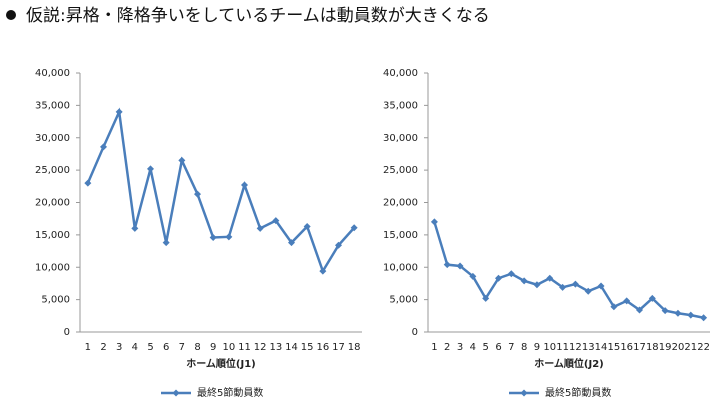  What do you see at coordinates (613, 347) in the screenshot?
I see `x-tick-label: 15` at bounding box center [613, 347].